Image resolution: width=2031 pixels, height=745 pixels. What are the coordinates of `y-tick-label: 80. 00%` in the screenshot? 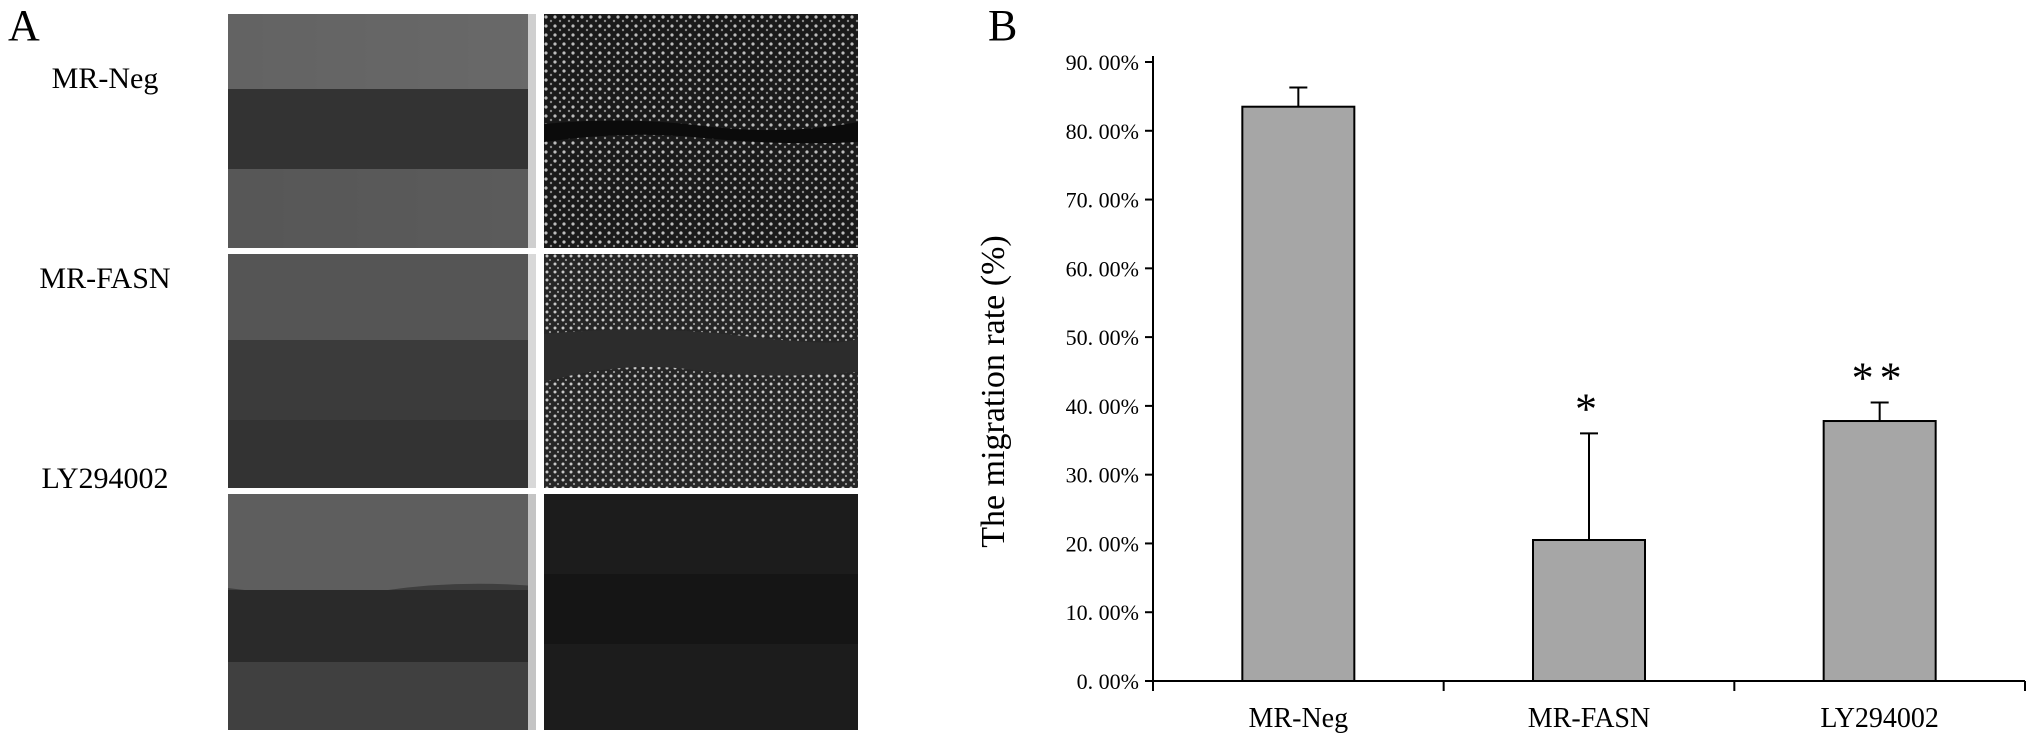 It's located at (1102, 131).